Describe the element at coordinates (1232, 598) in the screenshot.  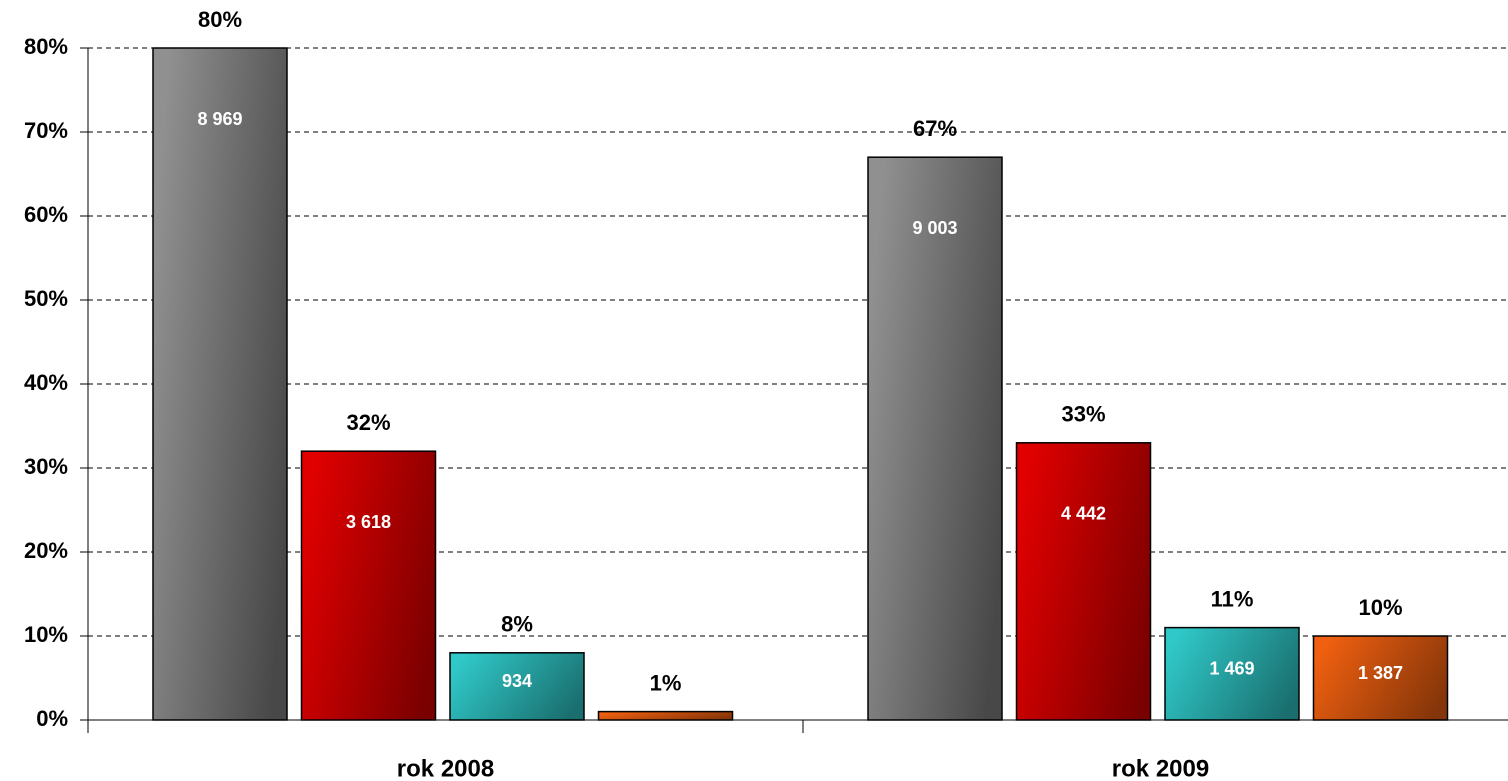
I see `value-label: 11%` at that location.